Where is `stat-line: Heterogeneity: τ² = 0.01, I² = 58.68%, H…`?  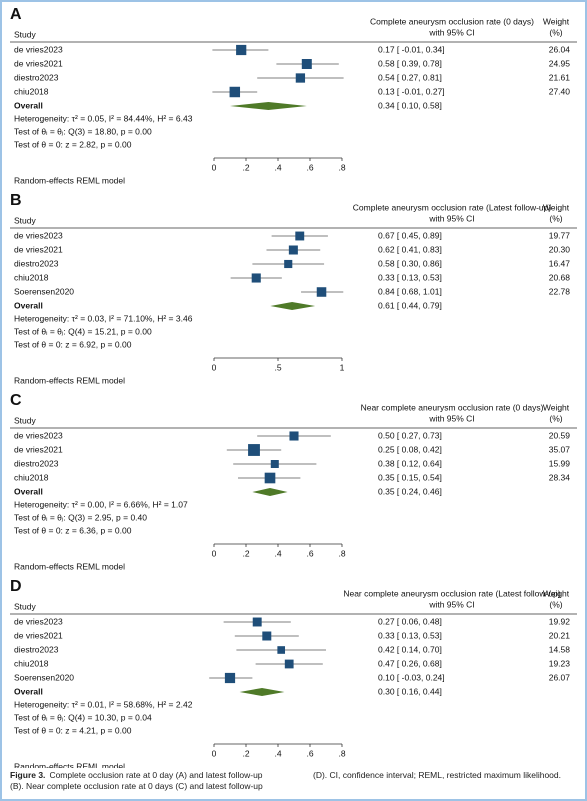
stat-line: Heterogeneity: τ² = 0.01, I² = 58.68%, H… is located at coordinates (103, 704).